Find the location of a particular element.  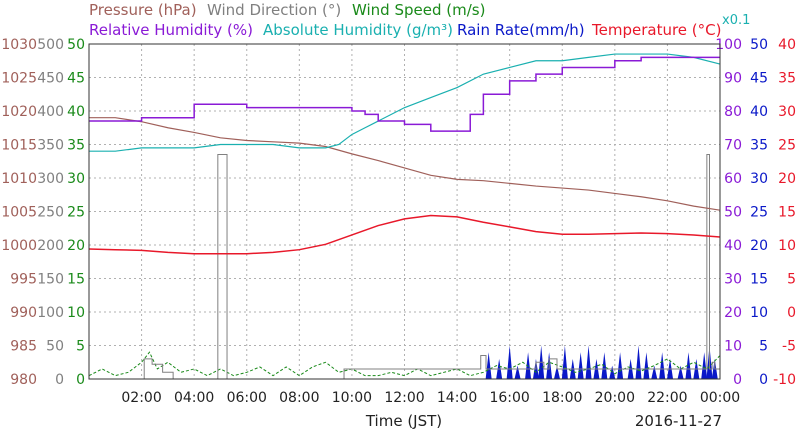

y-tick-label-wind-speed: 15 is located at coordinates (76, 280).